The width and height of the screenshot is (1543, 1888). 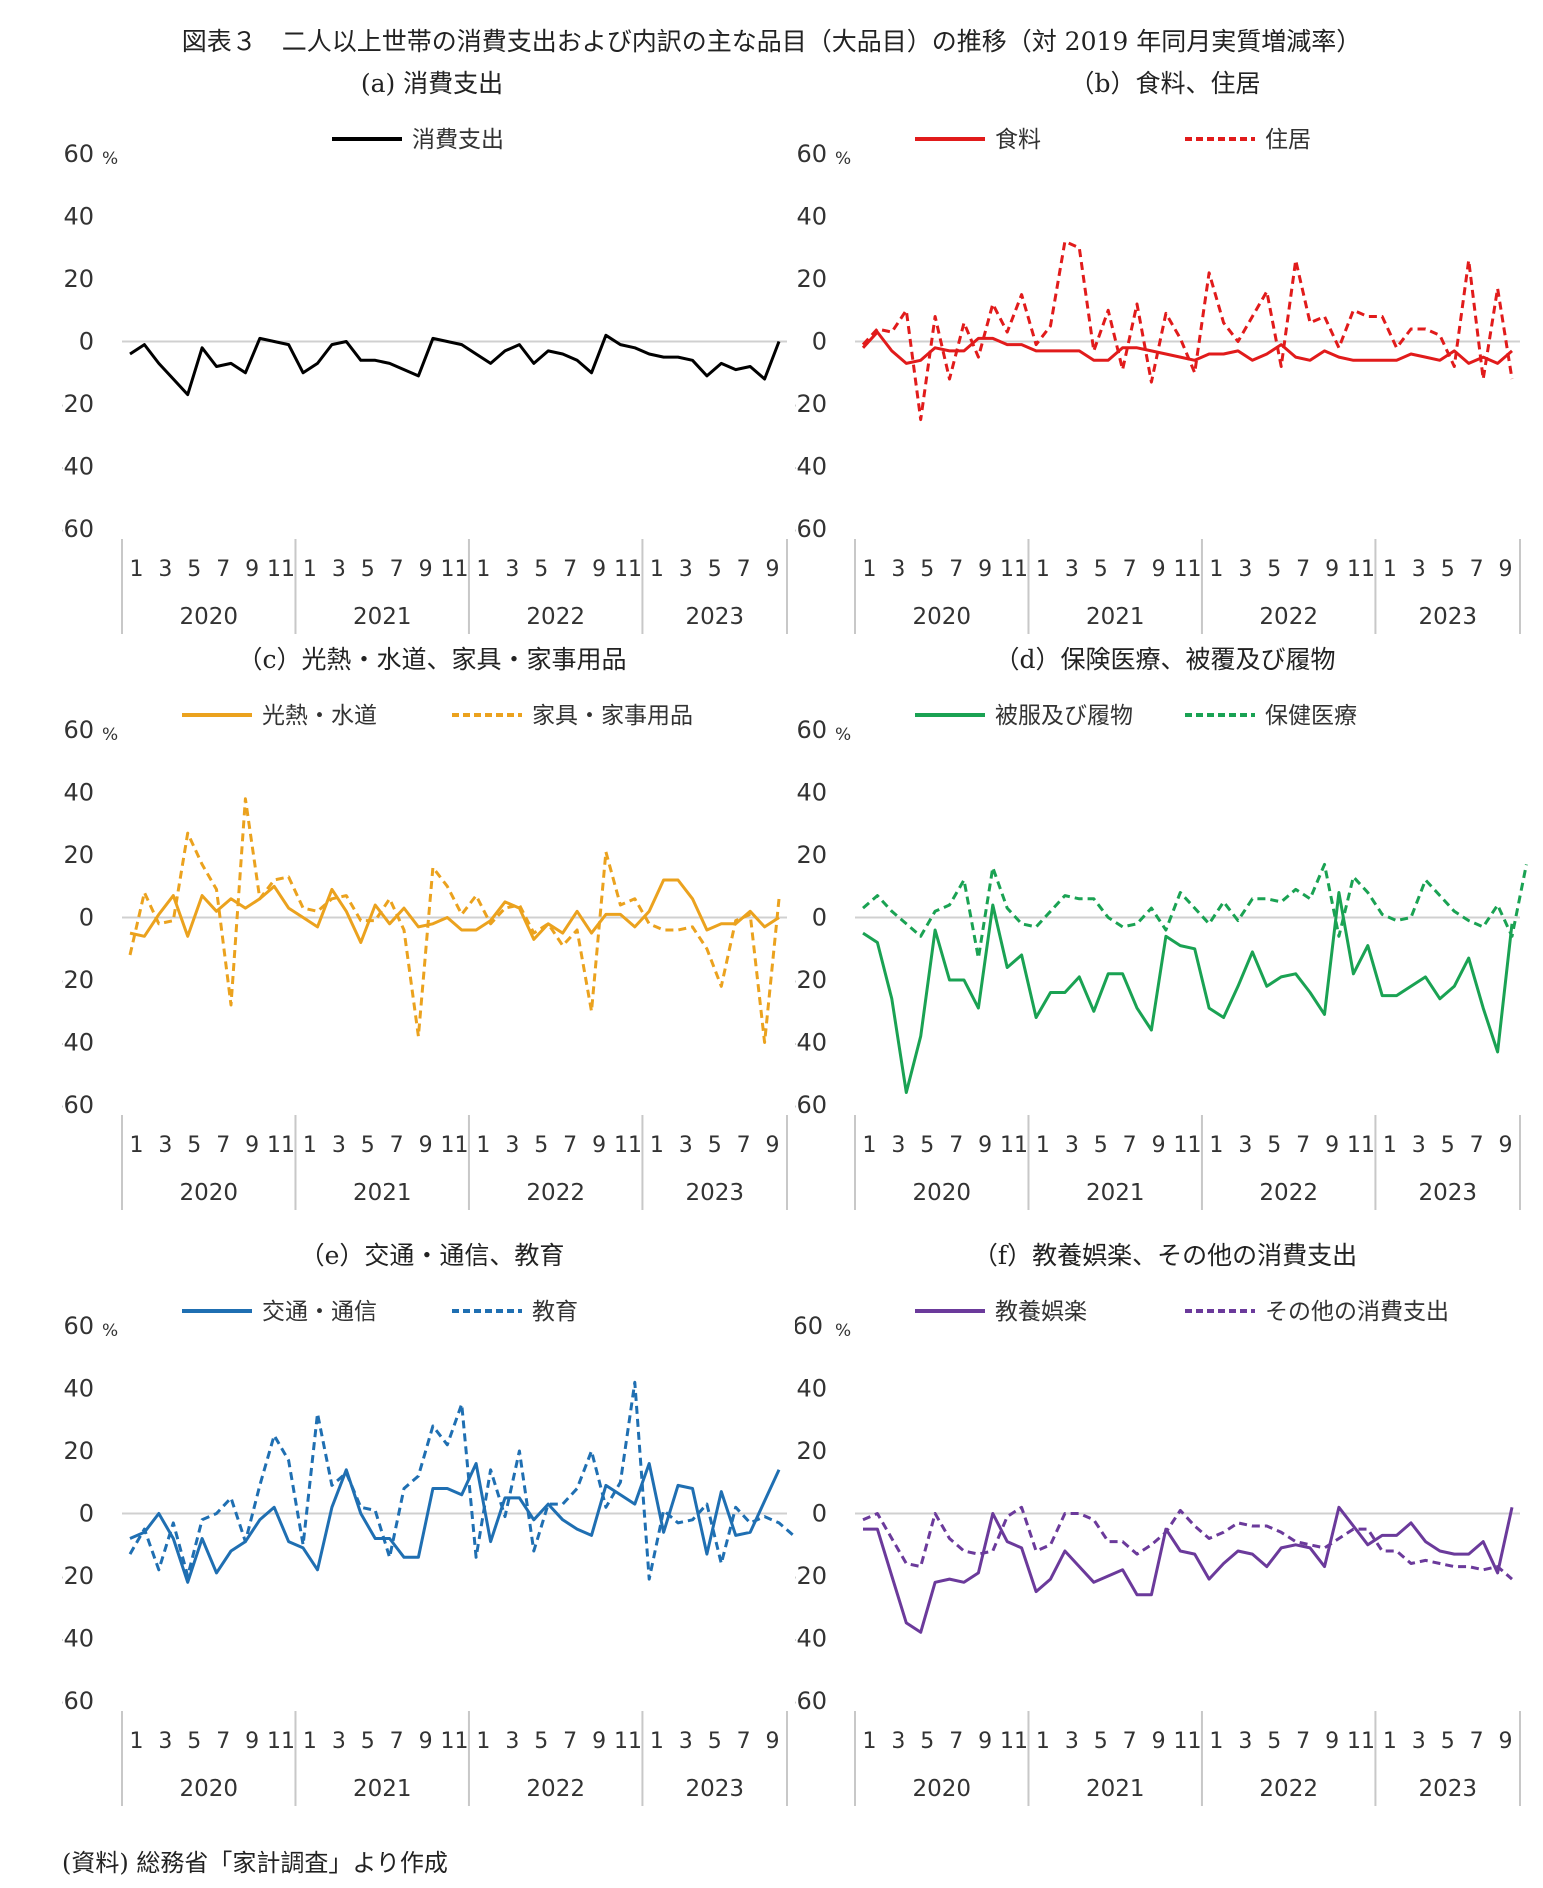 I want to click on legend-label: 被服及び履物, so click(x=1064, y=716).